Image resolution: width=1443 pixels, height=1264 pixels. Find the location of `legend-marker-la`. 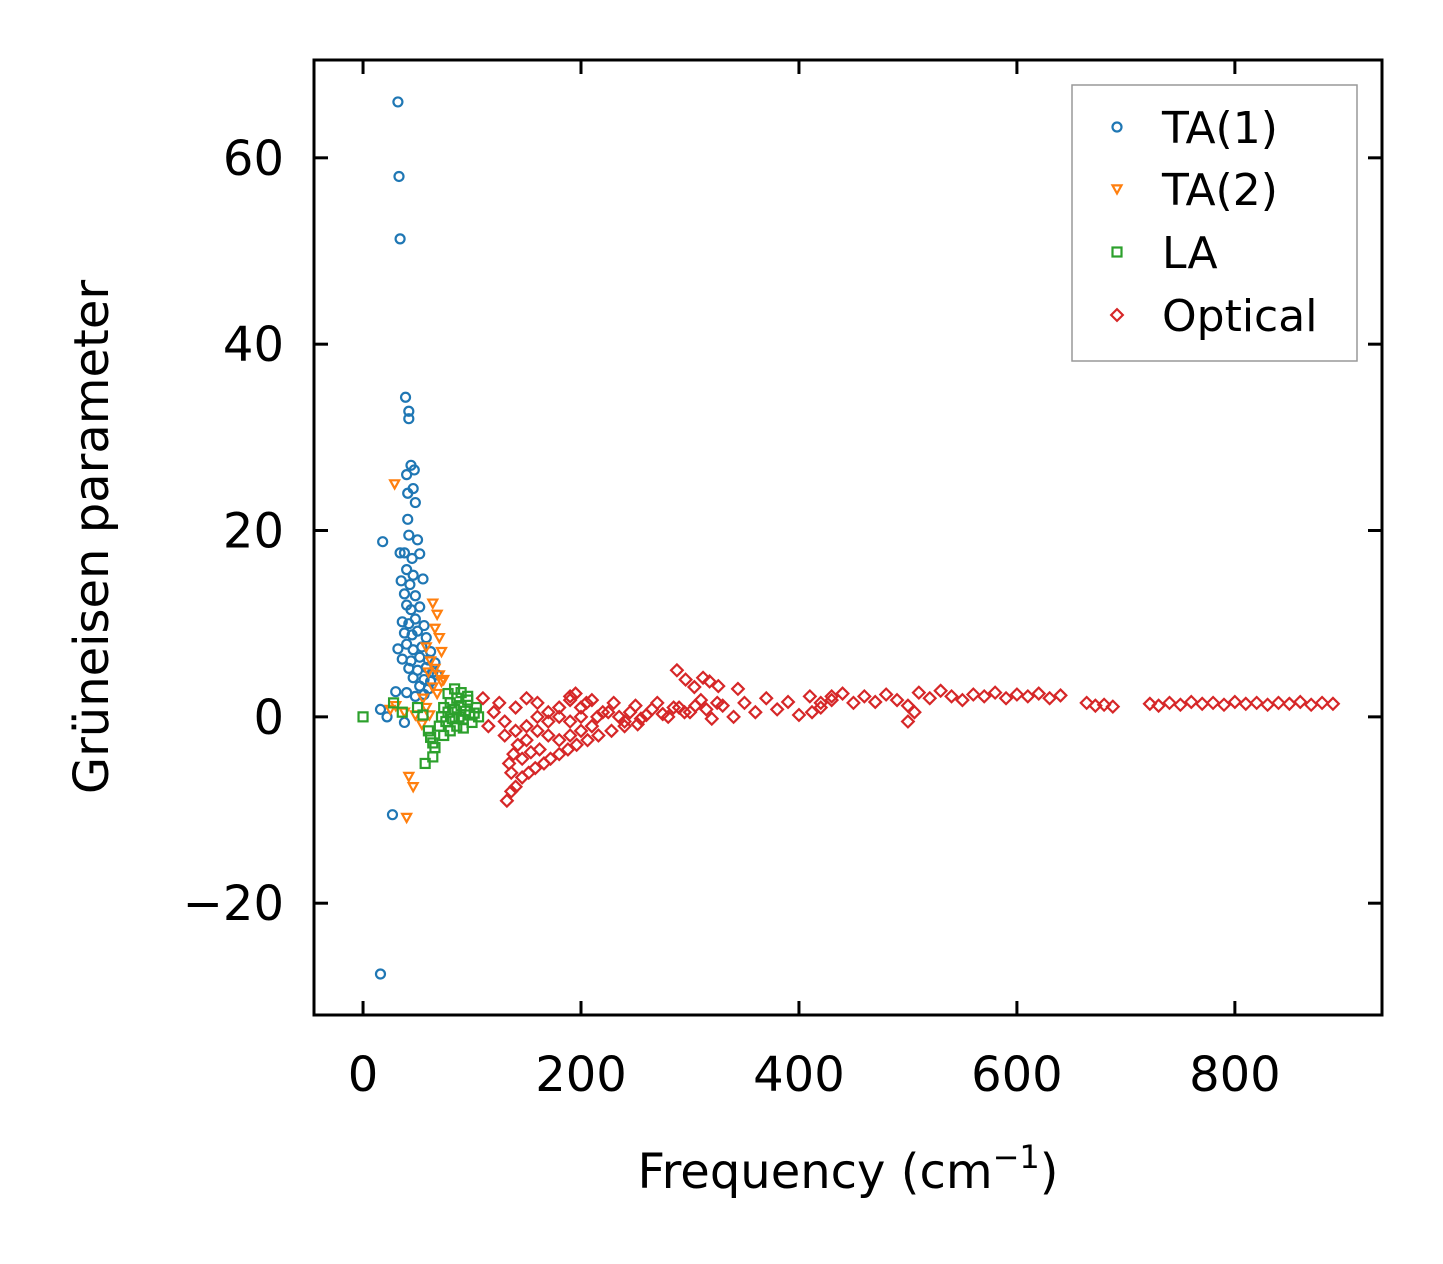

legend-marker-la is located at coordinates (1117, 252).